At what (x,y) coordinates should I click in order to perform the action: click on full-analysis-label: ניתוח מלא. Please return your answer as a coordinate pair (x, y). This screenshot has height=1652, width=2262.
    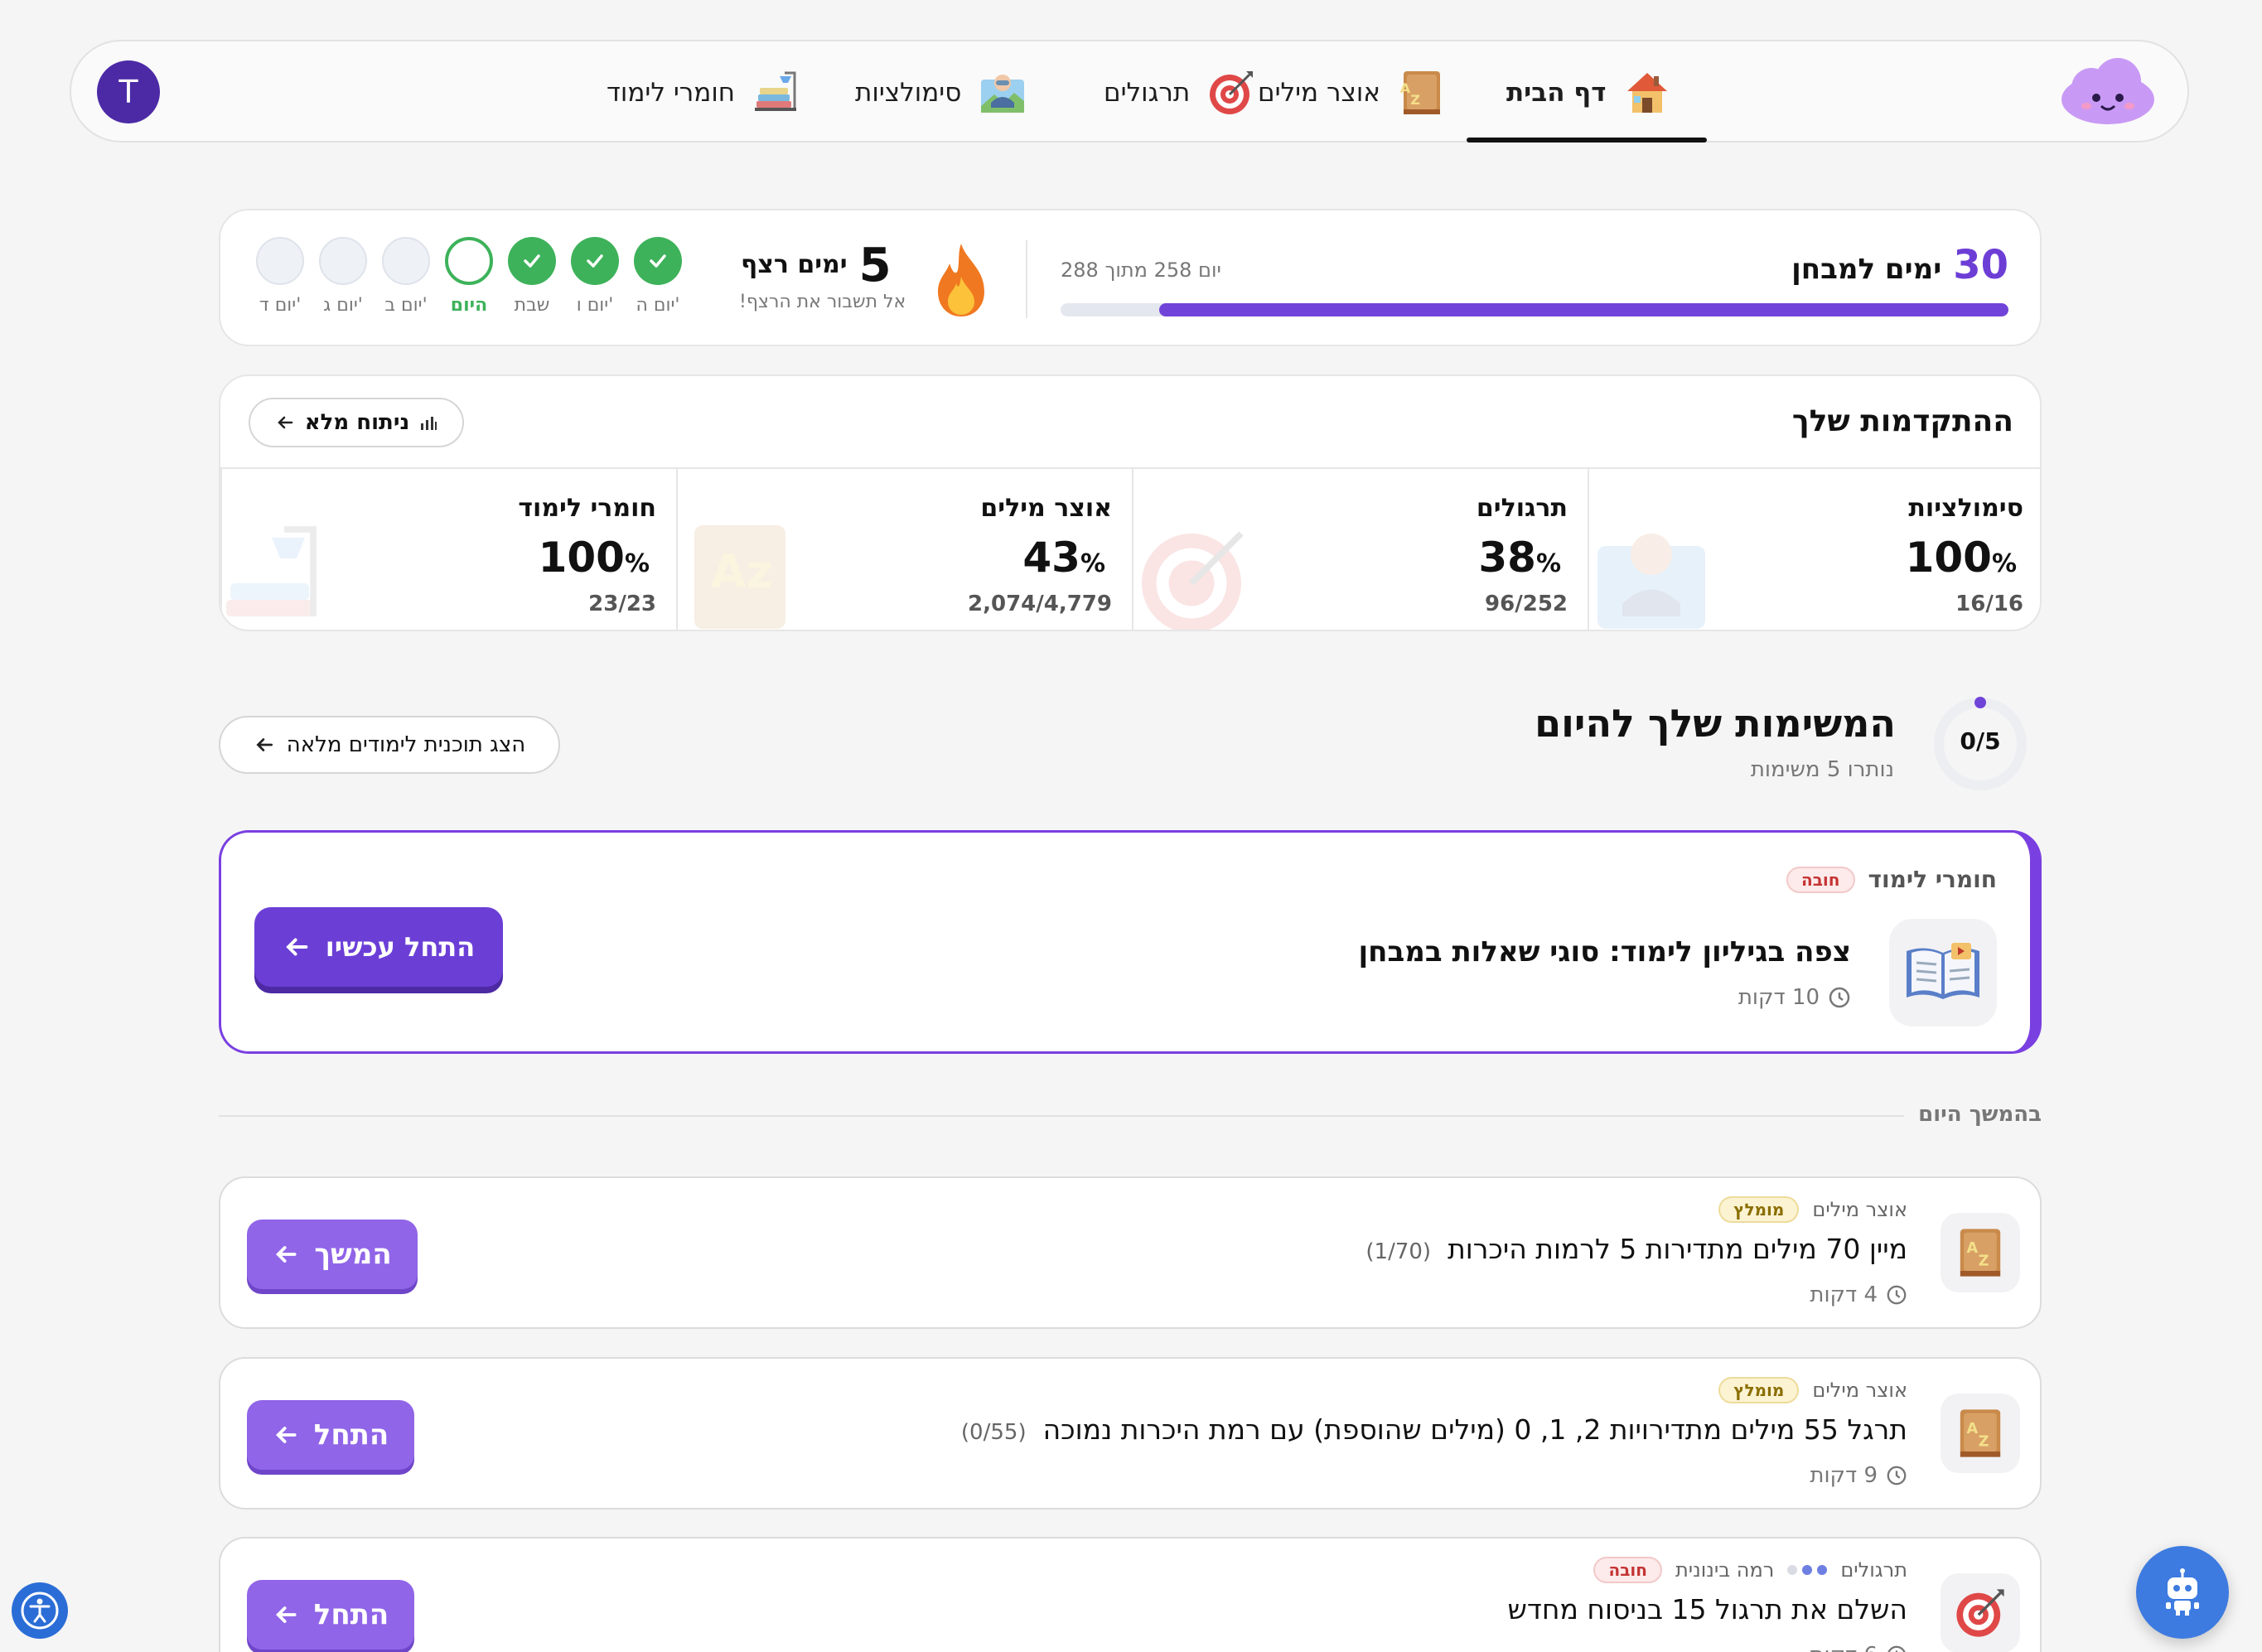
    Looking at the image, I should click on (357, 422).